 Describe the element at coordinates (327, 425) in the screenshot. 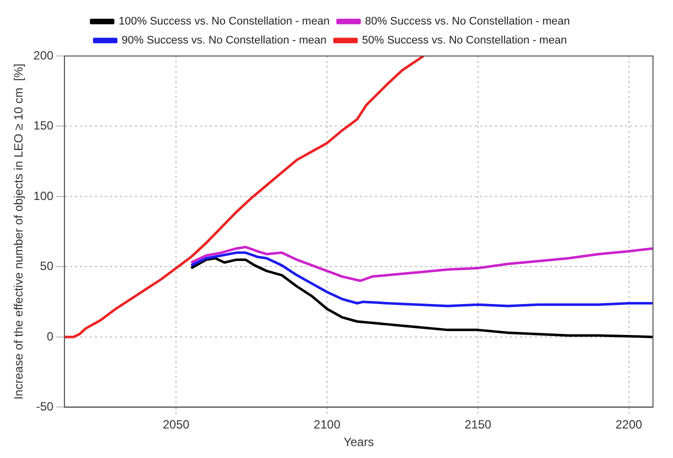

I see `x-tick-label: 2100` at that location.